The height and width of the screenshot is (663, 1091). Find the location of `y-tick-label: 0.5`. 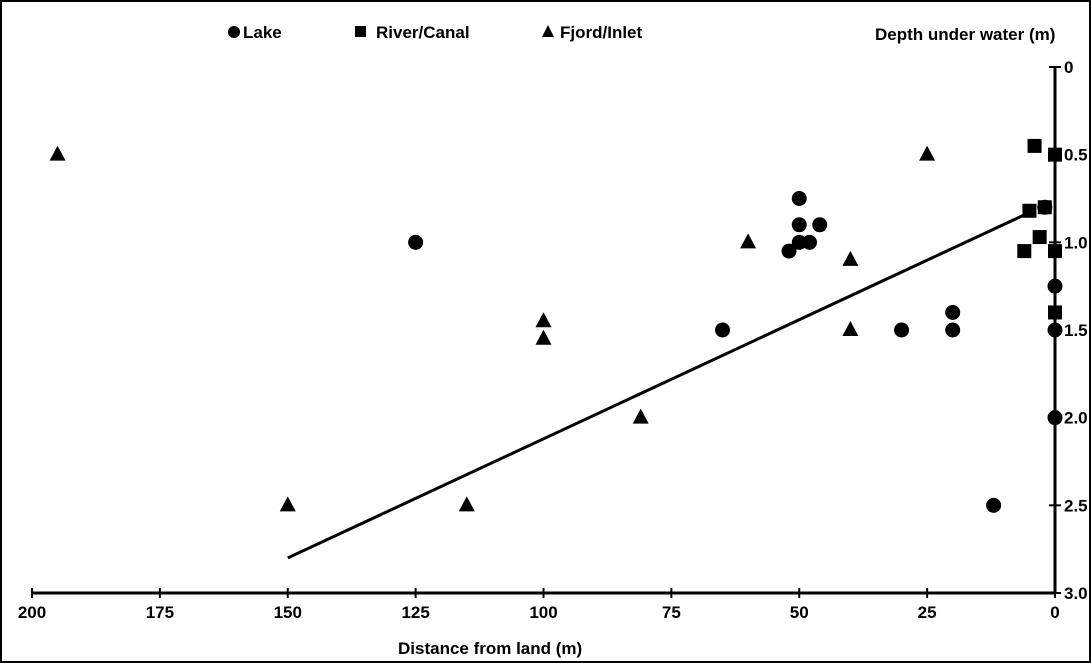

y-tick-label: 0.5 is located at coordinates (1076, 155).